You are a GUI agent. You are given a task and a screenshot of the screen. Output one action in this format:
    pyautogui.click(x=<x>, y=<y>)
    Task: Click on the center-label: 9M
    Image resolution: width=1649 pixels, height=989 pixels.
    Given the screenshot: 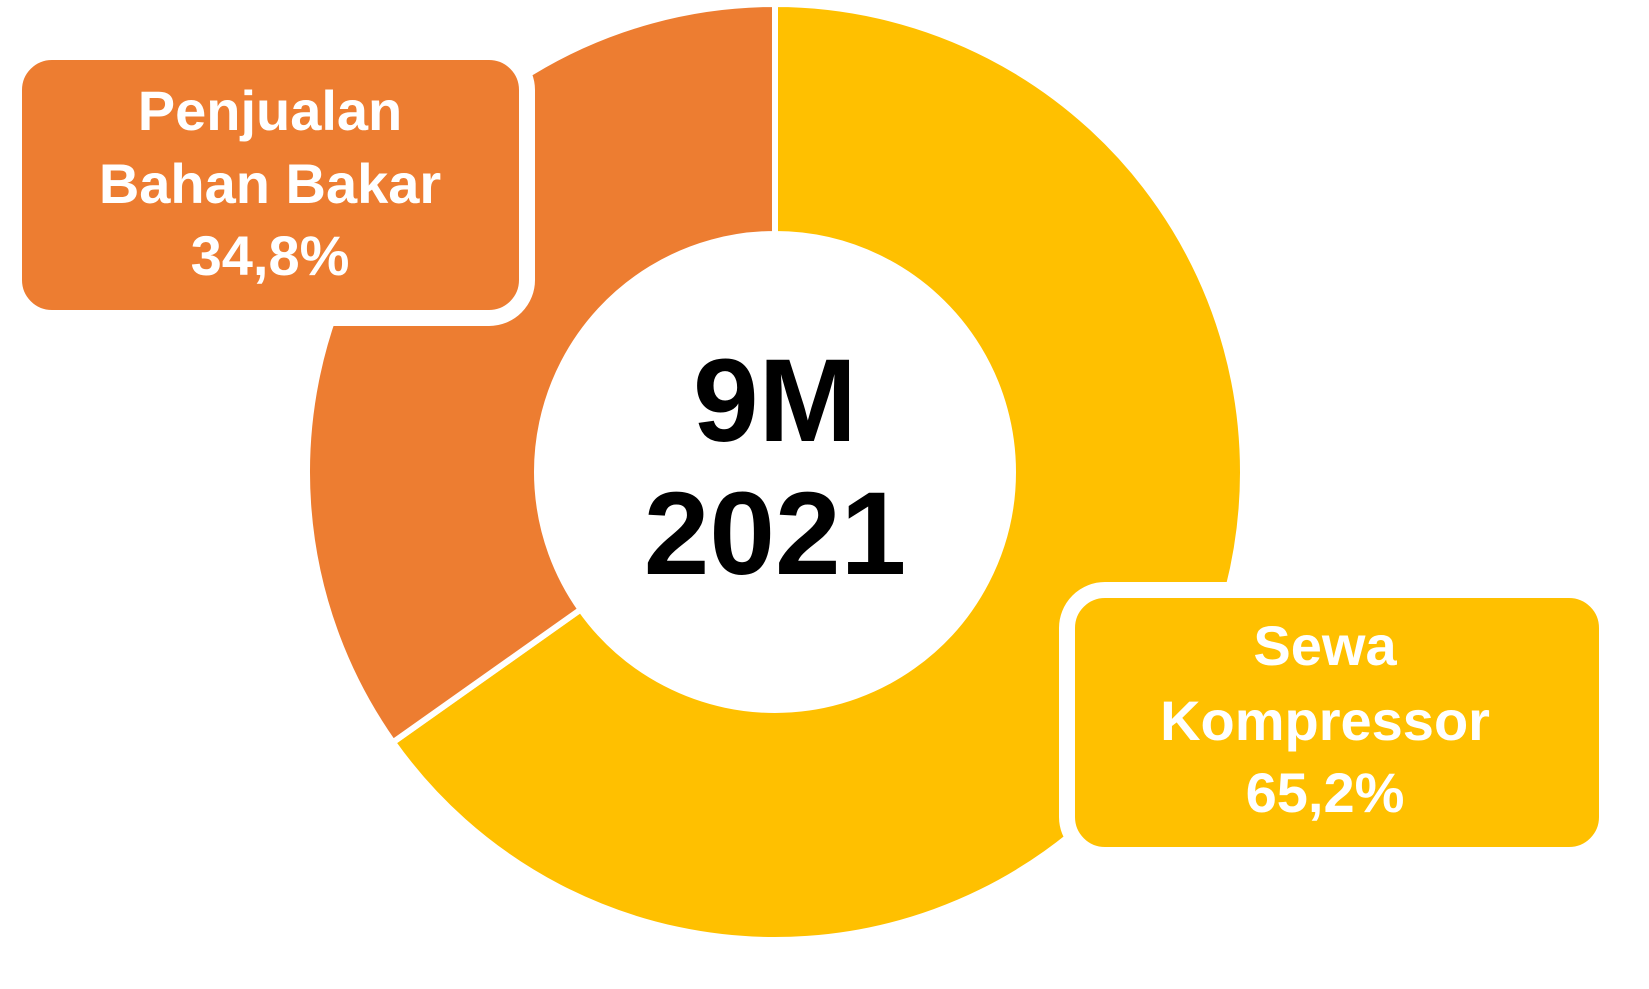 What is the action you would take?
    pyautogui.click(x=775, y=401)
    